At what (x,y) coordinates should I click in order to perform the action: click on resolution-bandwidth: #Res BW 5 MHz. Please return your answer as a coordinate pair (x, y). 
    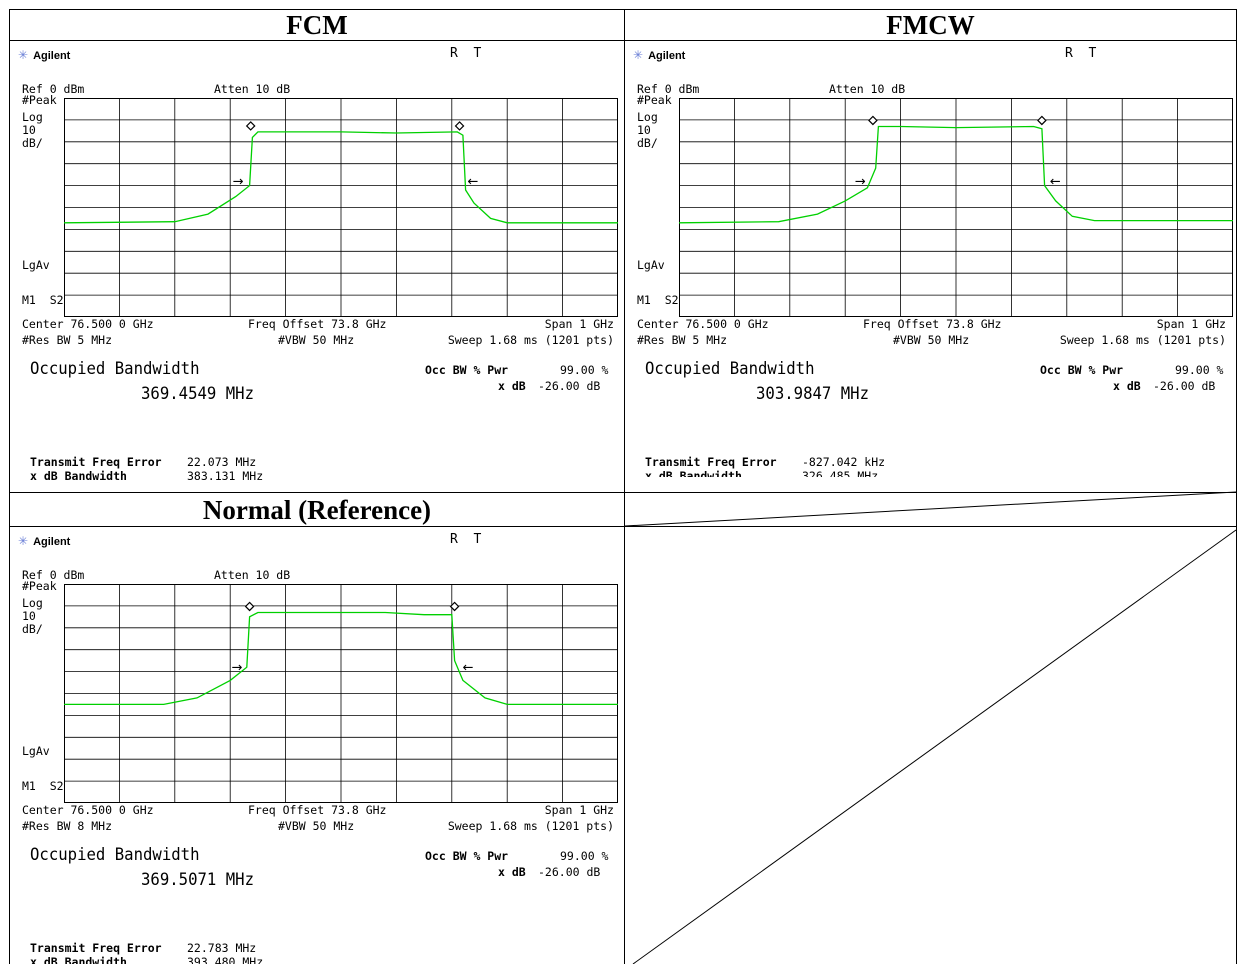
    Looking at the image, I should click on (67, 340).